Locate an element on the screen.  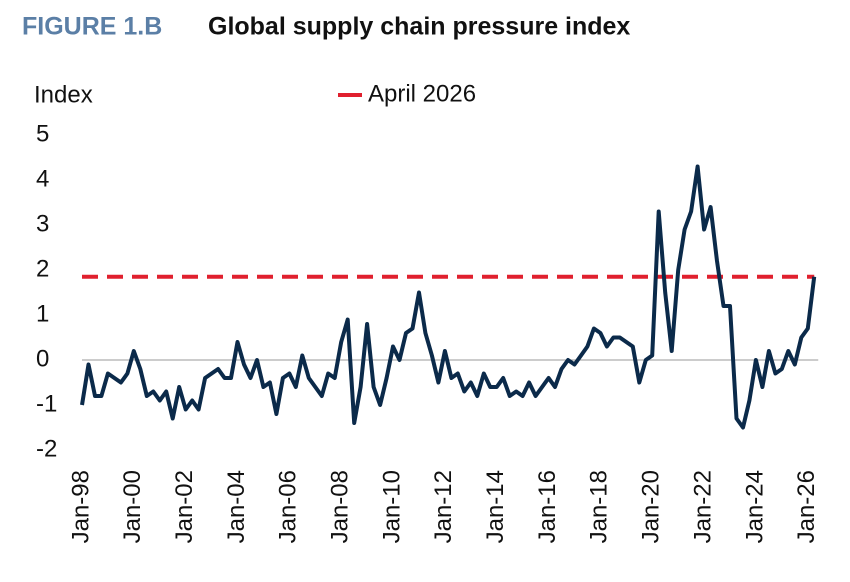
y-tick-label: 1 is located at coordinates (42, 313).